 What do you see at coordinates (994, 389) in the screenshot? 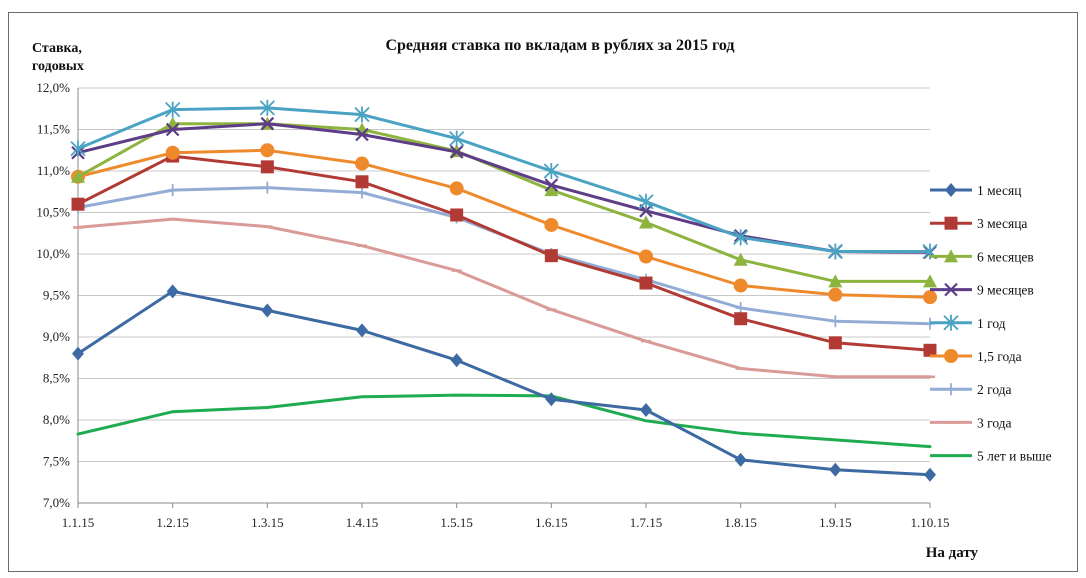
I see `legend-label: 2 года` at bounding box center [994, 389].